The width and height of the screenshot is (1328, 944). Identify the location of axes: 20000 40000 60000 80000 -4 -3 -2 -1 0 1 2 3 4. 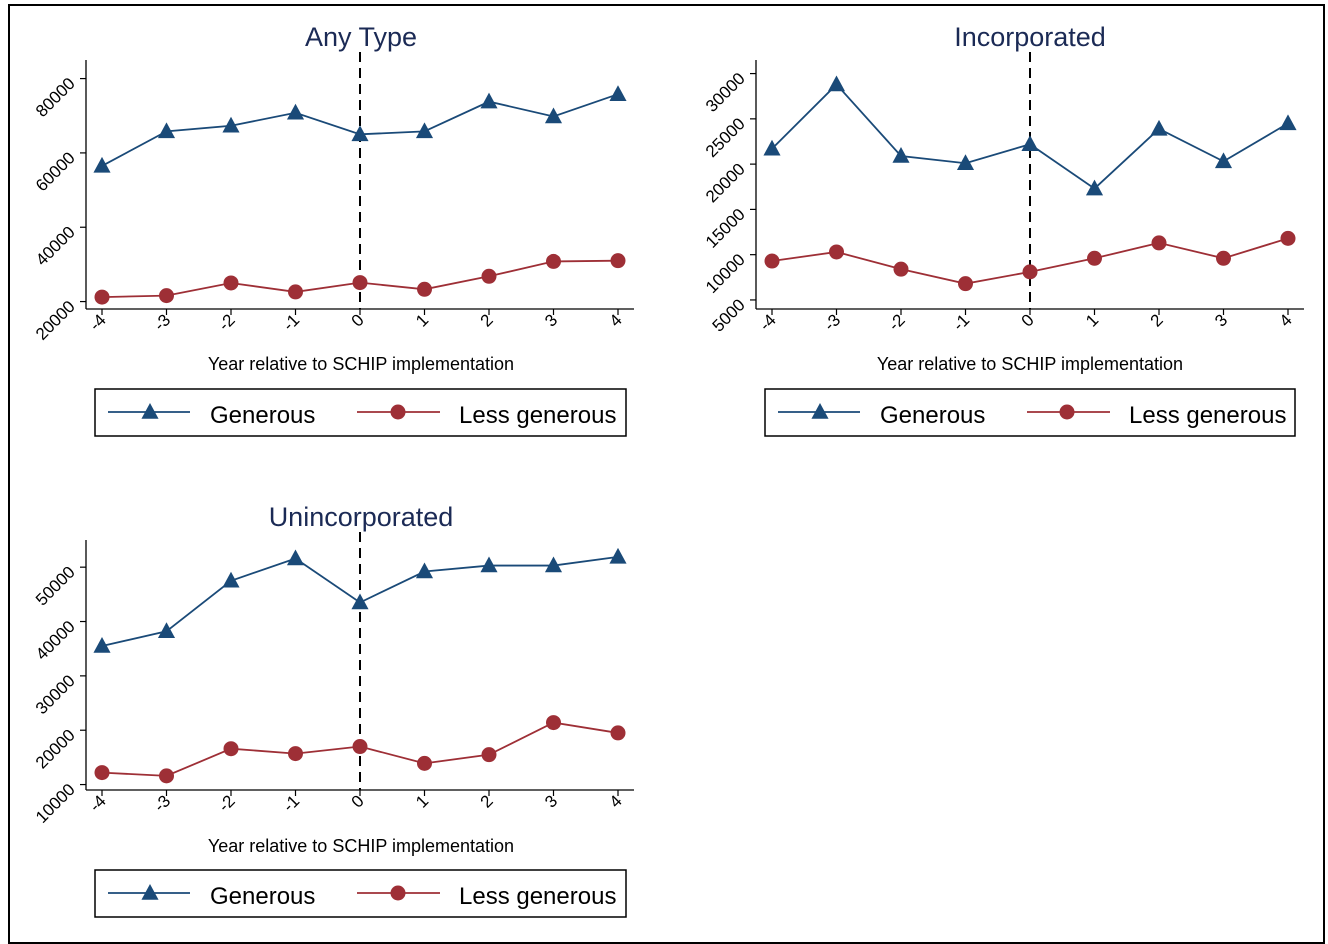
(333, 202).